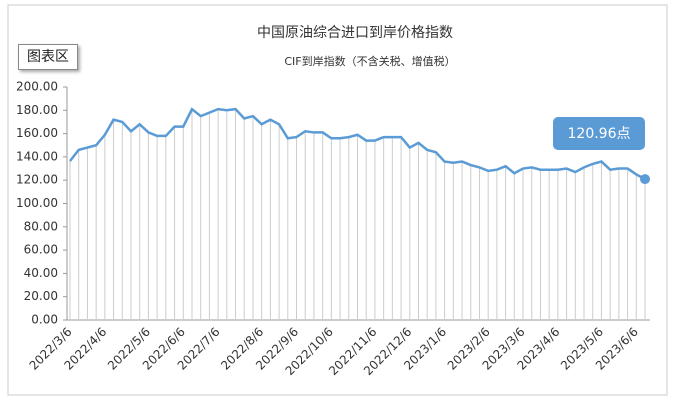 Image resolution: width=674 pixels, height=402 pixels. Describe the element at coordinates (41, 226) in the screenshot. I see `y-tick-label: 80.00` at that location.